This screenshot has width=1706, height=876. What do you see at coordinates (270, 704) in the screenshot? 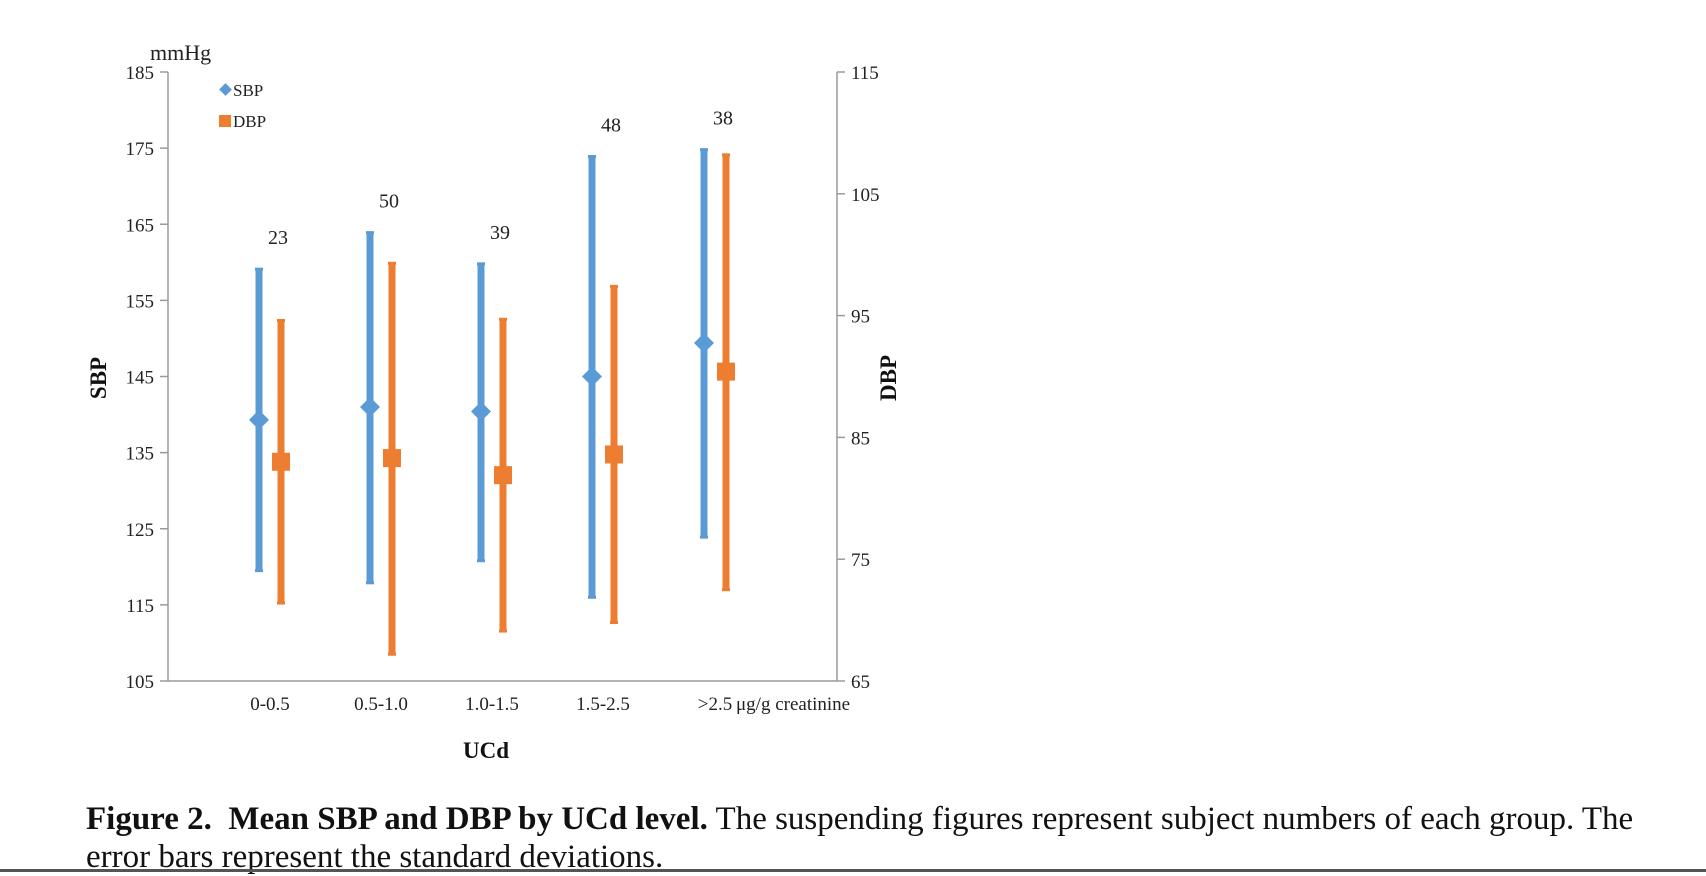
I see `x-tick-label: 0-0.5` at bounding box center [270, 704].